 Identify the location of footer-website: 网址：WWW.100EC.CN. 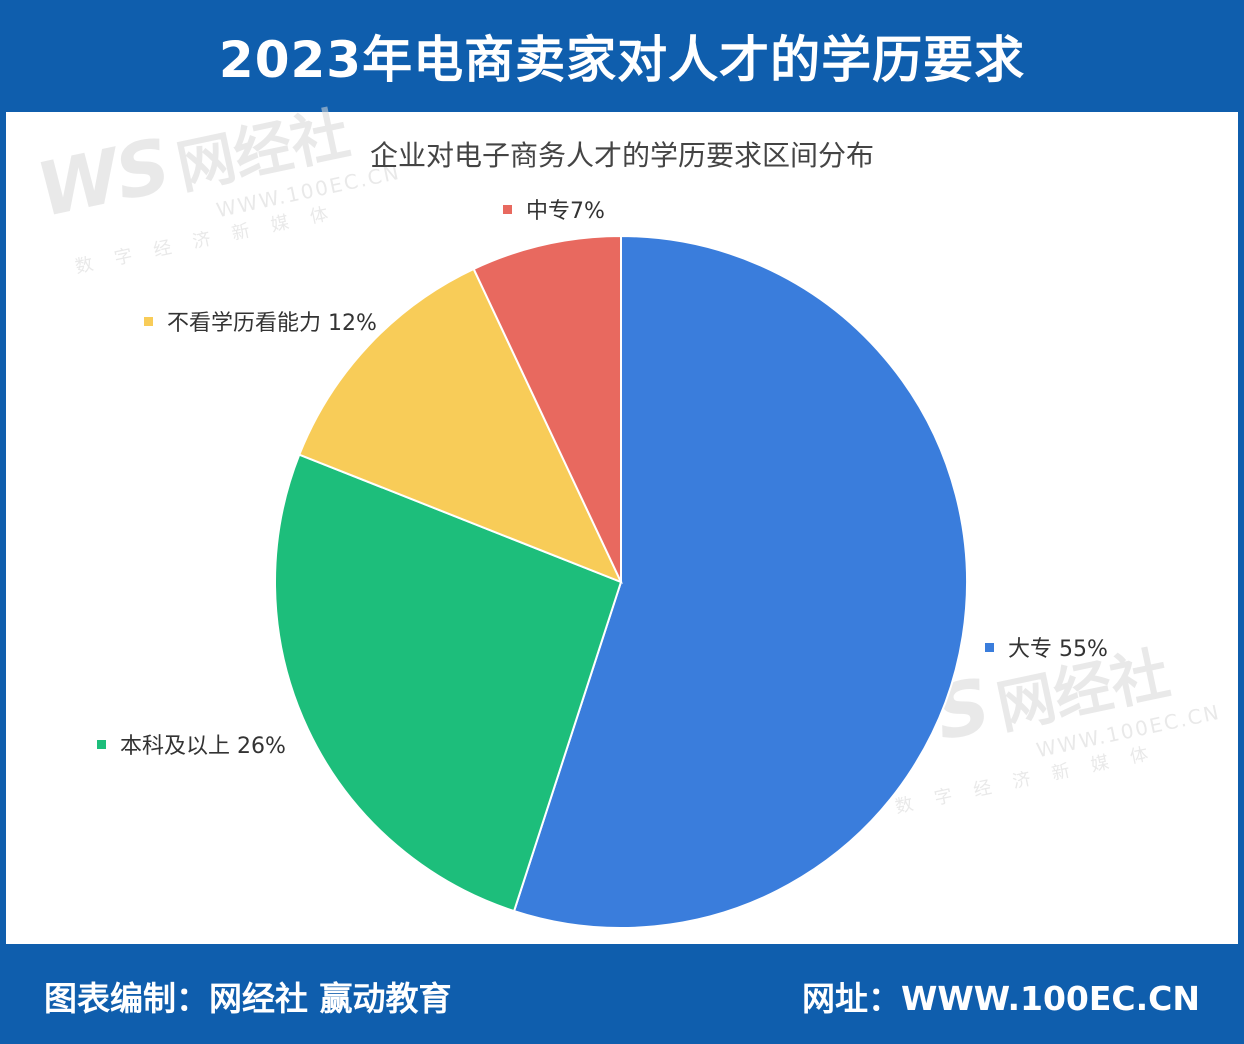
(1000, 998).